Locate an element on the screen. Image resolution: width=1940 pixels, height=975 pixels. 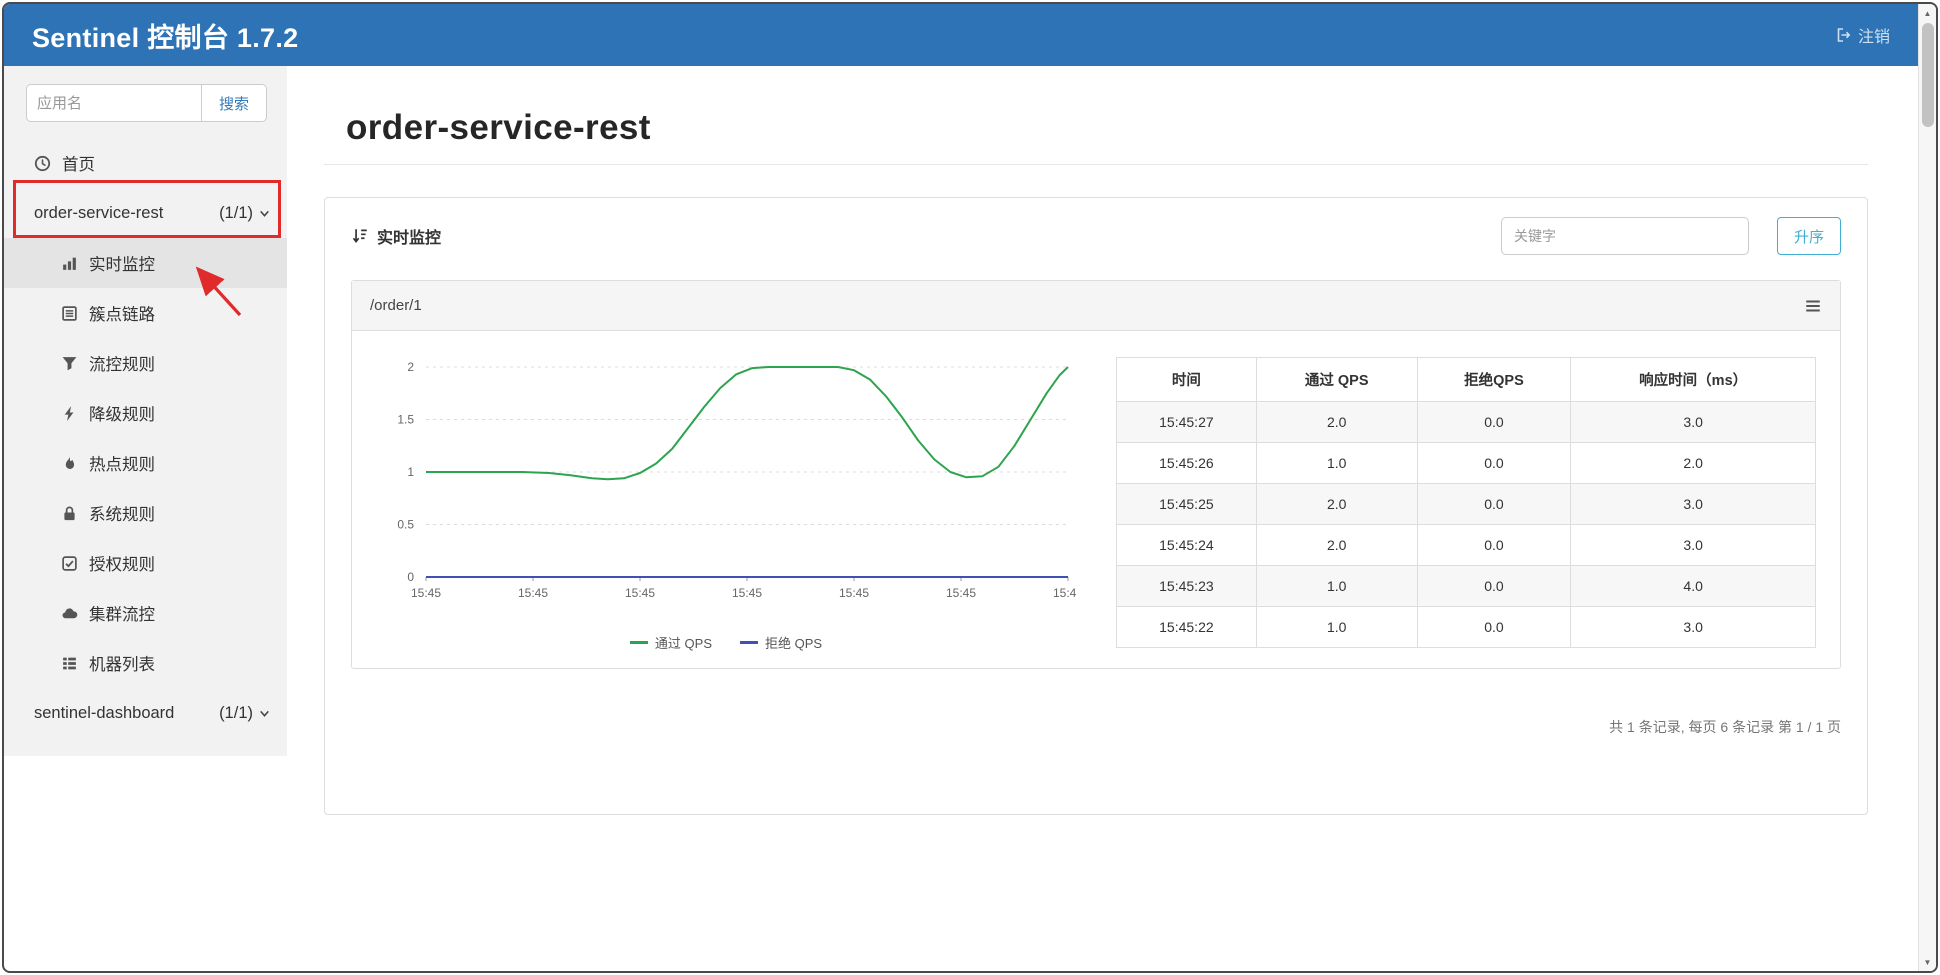
svg-text: 2 is located at coordinates (410, 367).